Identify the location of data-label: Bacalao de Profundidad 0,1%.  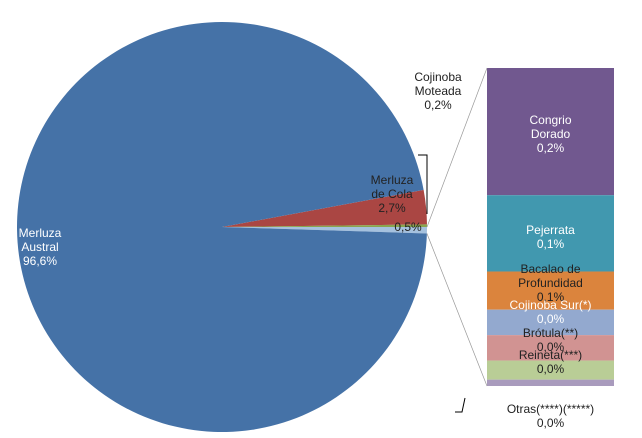
(551, 283).